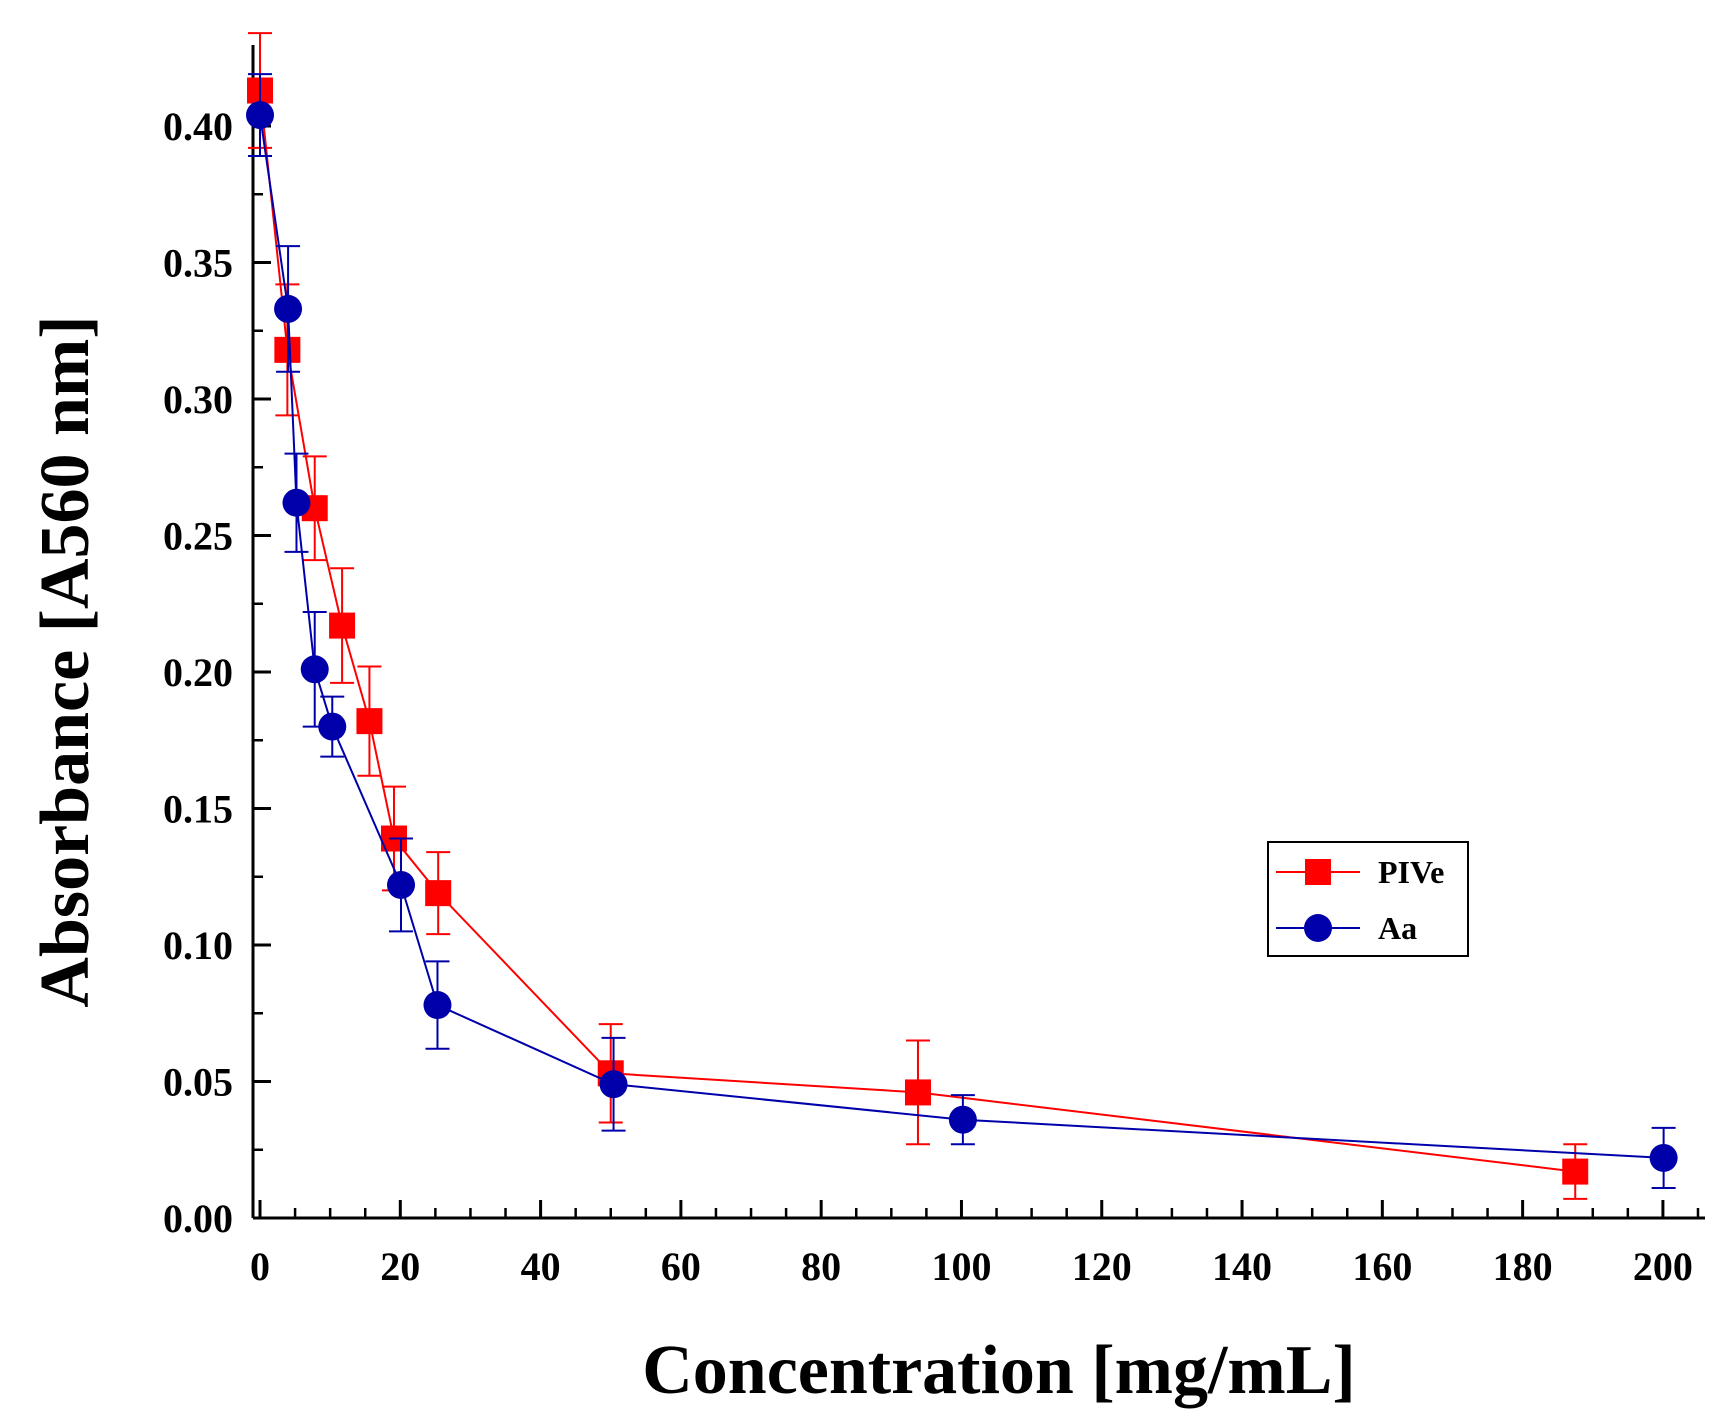  What do you see at coordinates (198, 1218) in the screenshot?
I see `y-tick-label: 0.00` at bounding box center [198, 1218].